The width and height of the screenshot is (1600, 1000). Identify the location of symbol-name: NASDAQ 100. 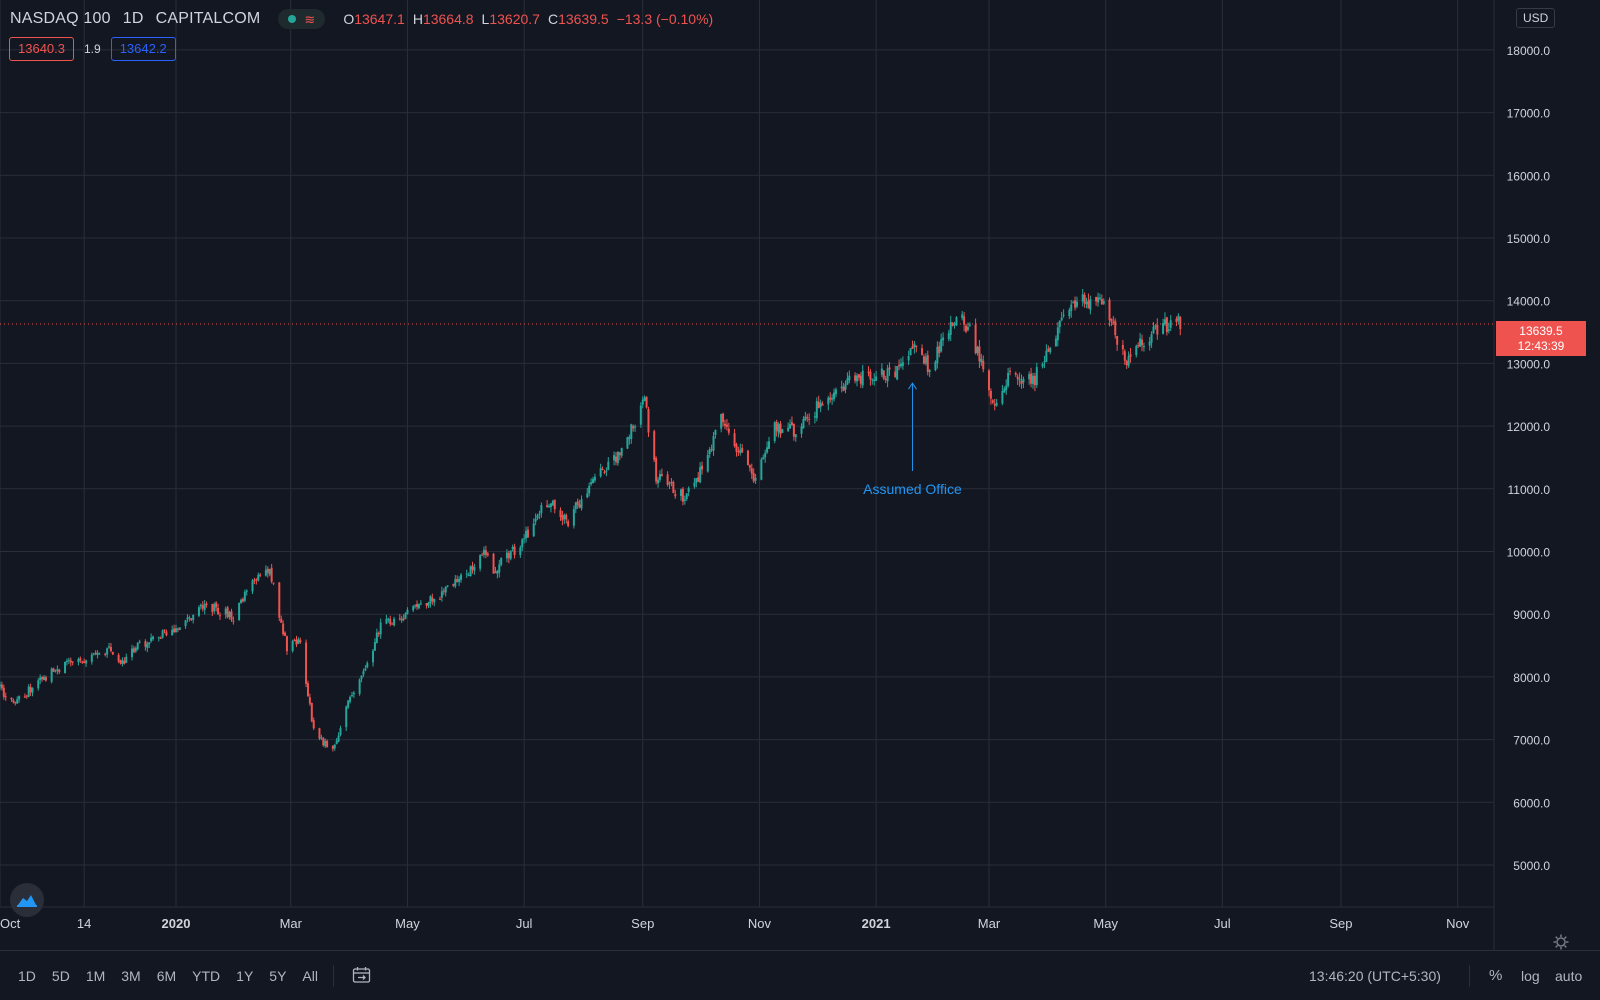
(60, 18).